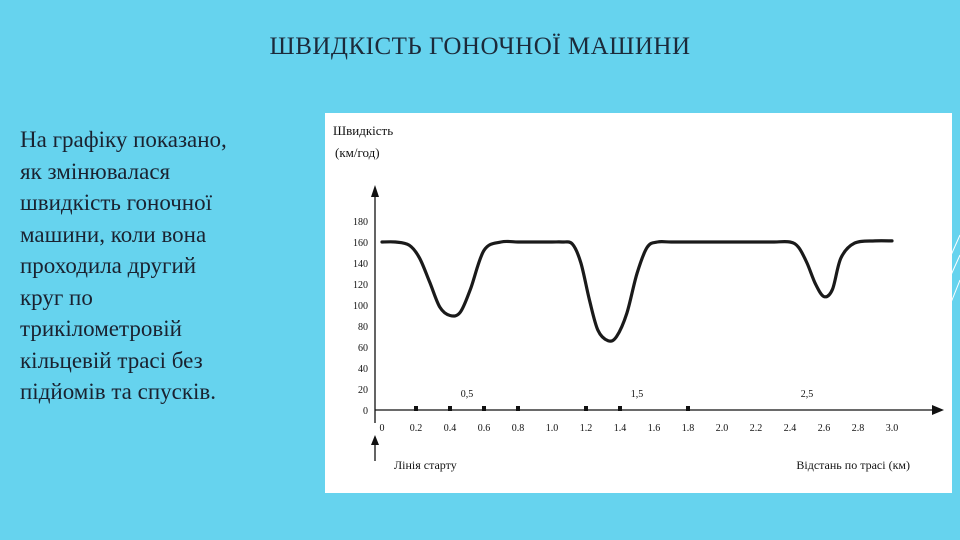  Describe the element at coordinates (467, 394) in the screenshot. I see `midpoint-label: 0,5` at that location.